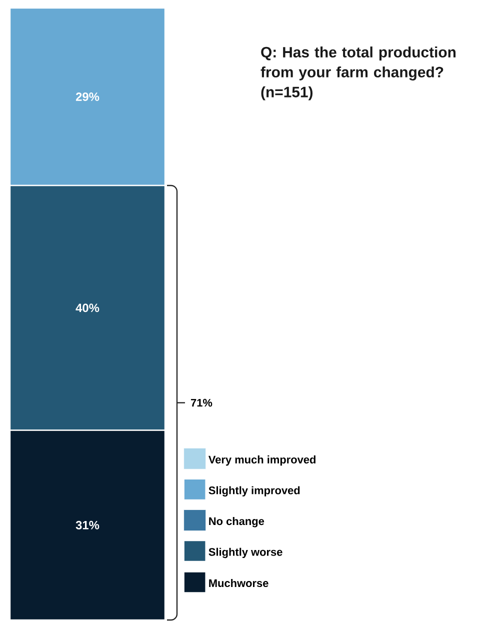  Describe the element at coordinates (358, 73) in the screenshot. I see `text: Q: Has the total production from your farm changed? (n=151)` at that location.